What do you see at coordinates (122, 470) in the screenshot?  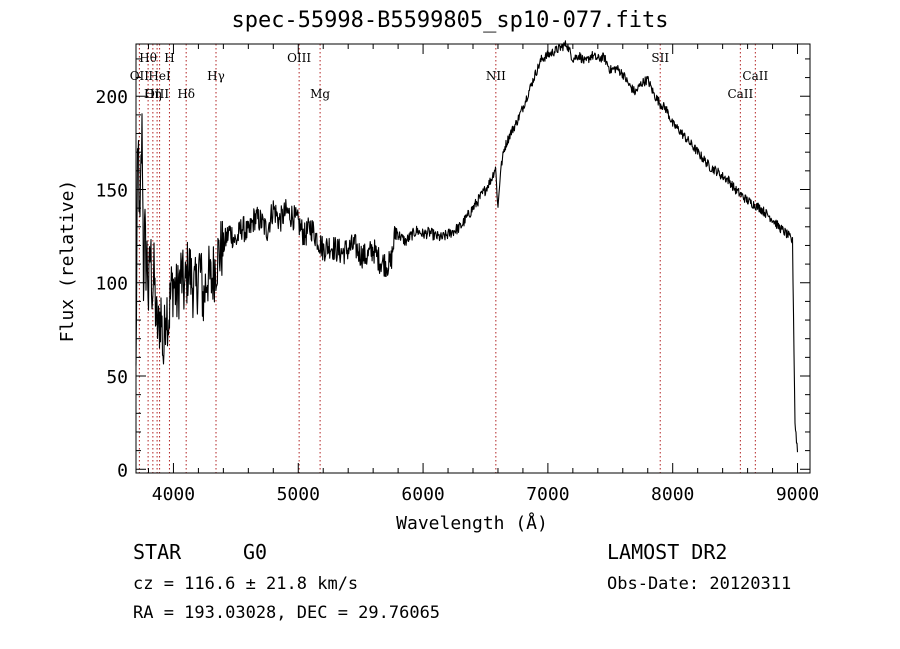 I see `y-tick-label: 0` at bounding box center [122, 470].